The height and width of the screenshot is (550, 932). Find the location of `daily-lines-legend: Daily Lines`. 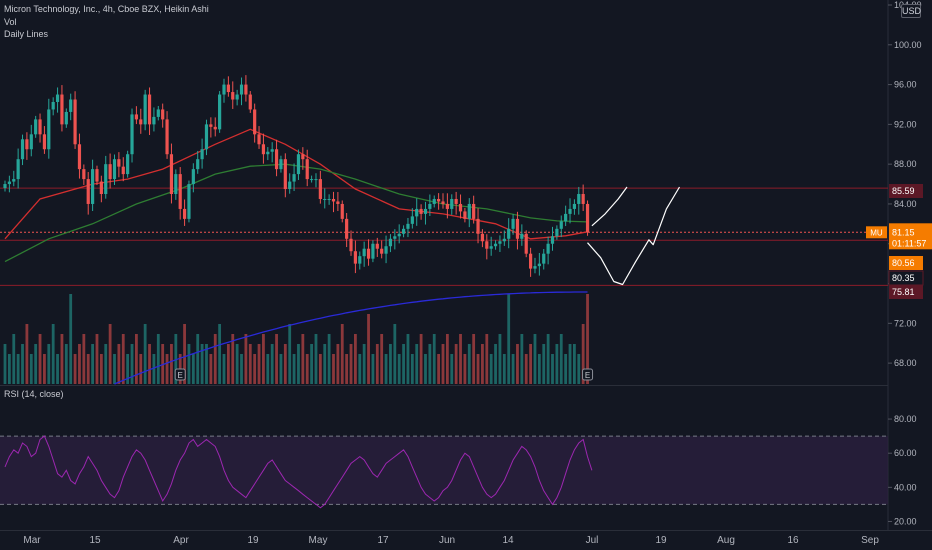

daily-lines-legend: Daily Lines is located at coordinates (26, 34).